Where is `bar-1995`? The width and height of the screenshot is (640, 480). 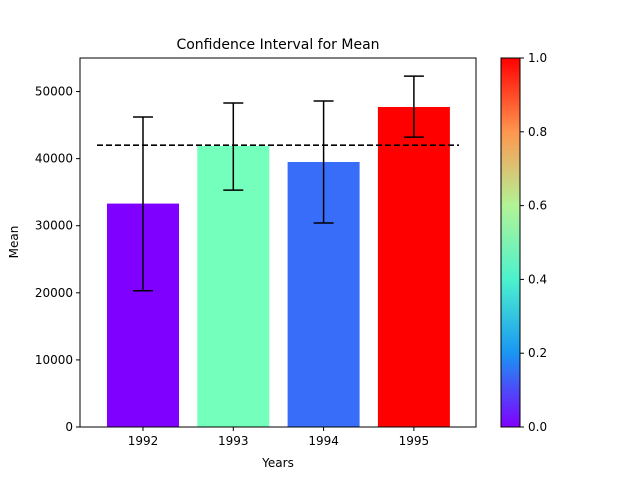
bar-1995 is located at coordinates (413, 266).